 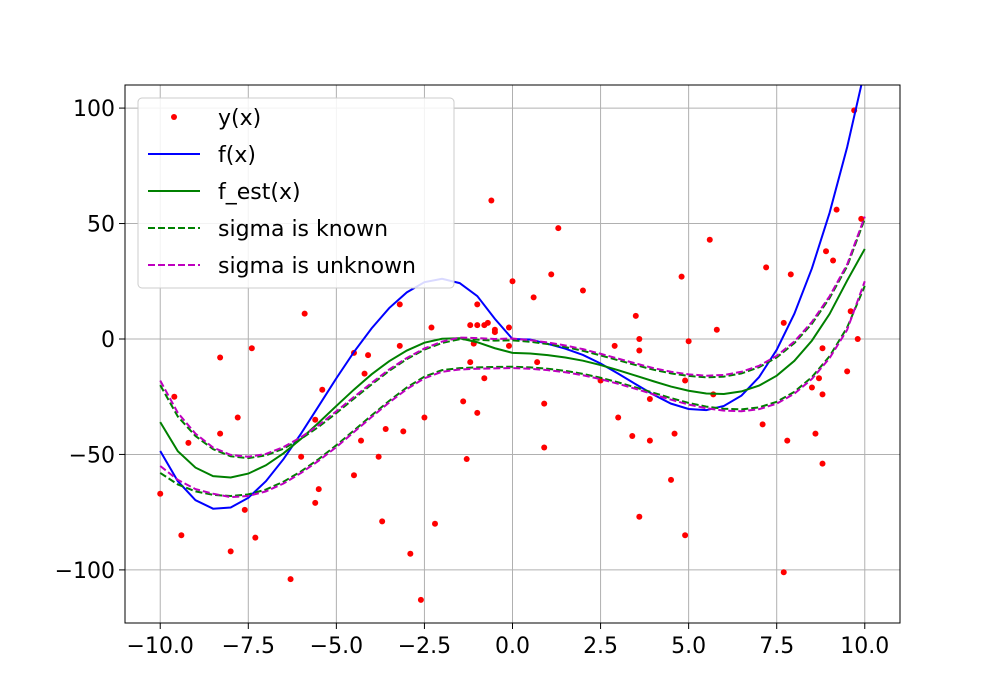 I want to click on legend-entry: f_est(x), so click(x=224, y=192).